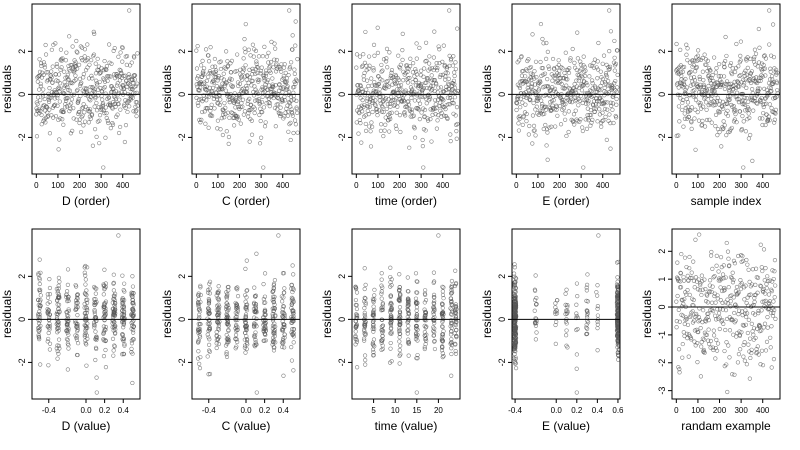 Image resolution: width=800 pixels, height=450 pixels. I want to click on y-tick-label: 2, so click(342, 276).